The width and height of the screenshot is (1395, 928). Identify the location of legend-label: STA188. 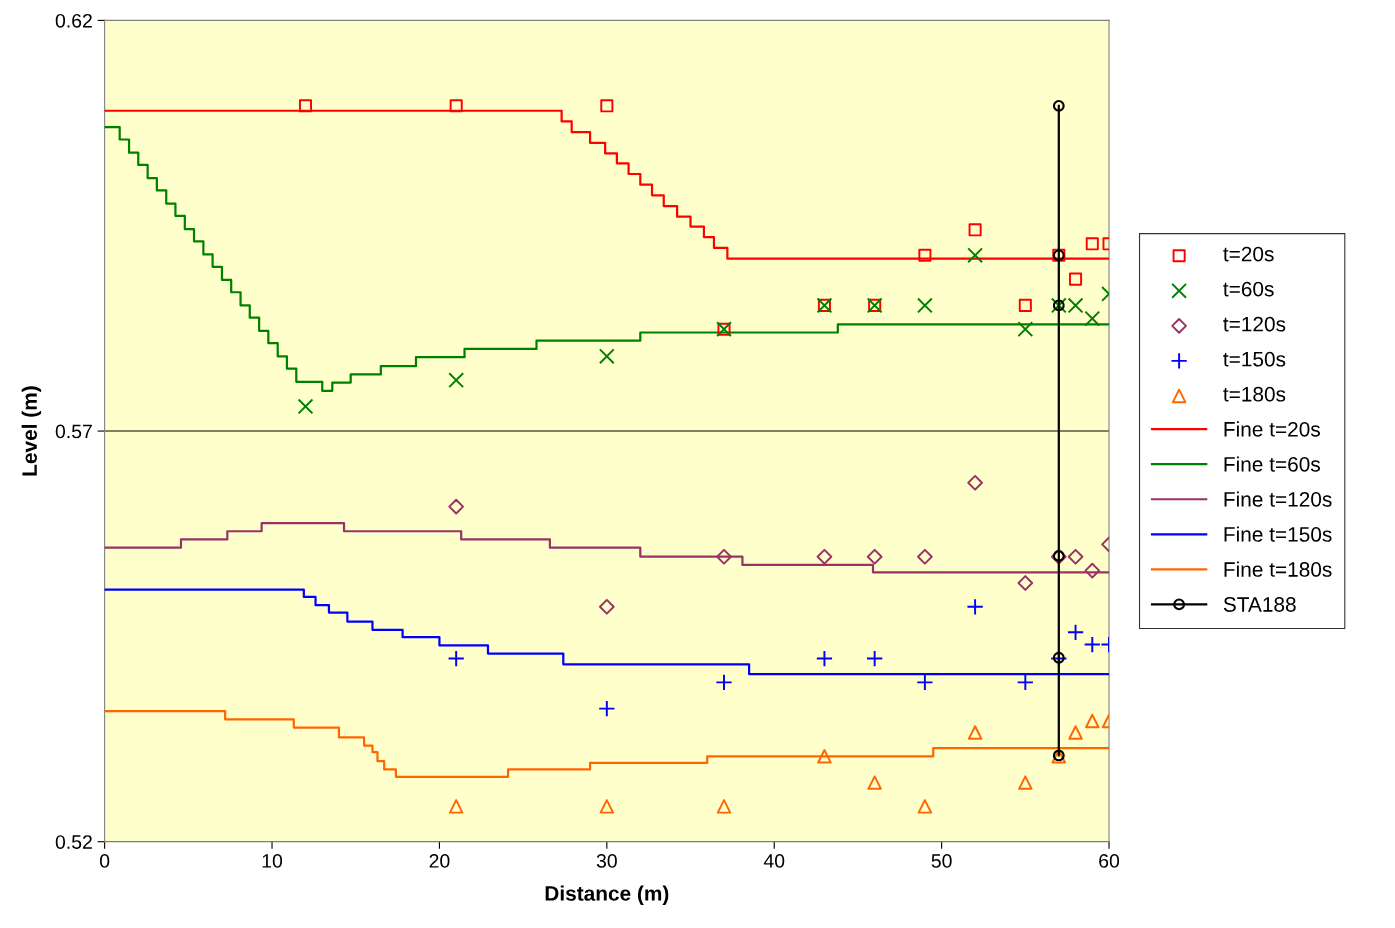
(1259, 604).